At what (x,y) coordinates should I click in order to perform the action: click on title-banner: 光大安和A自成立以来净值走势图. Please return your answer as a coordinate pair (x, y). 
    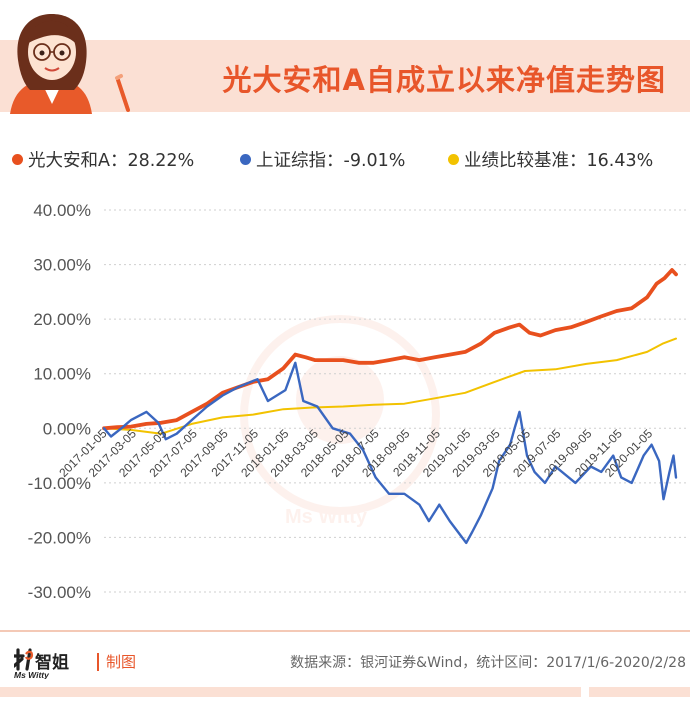
    Looking at the image, I should click on (345, 76).